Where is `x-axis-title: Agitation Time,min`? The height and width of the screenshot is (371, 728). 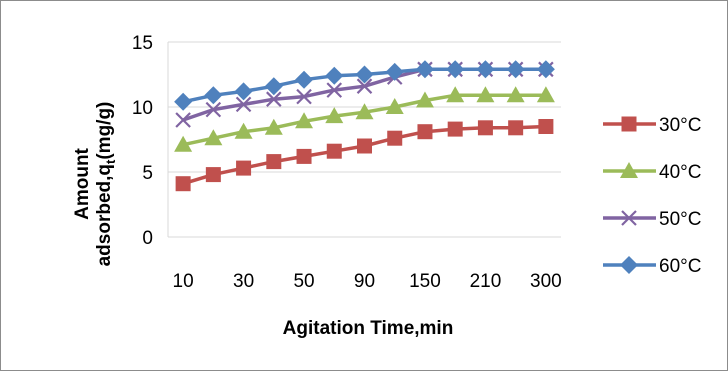 x-axis-title: Agitation Time,min is located at coordinates (368, 328).